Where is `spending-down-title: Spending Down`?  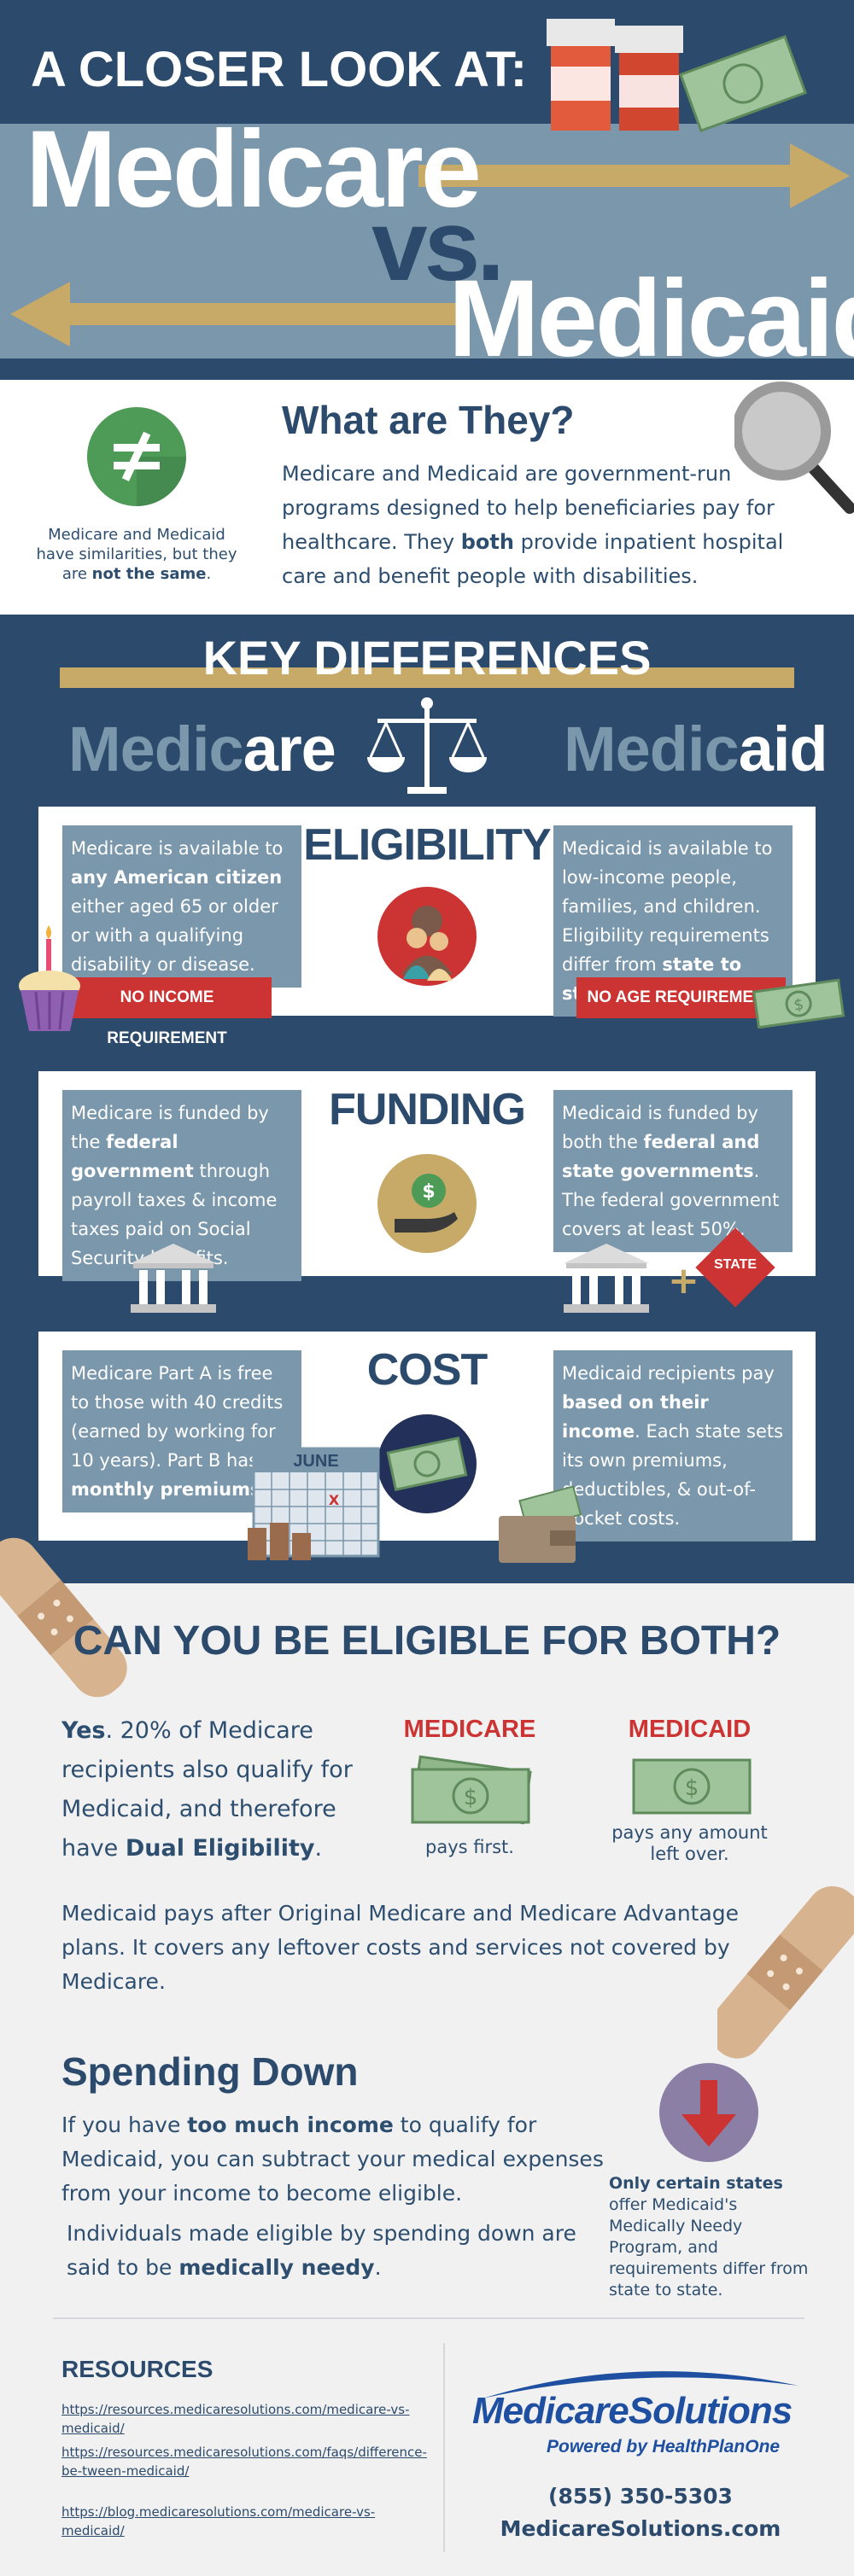
spending-down-title: Spending Down is located at coordinates (210, 2071).